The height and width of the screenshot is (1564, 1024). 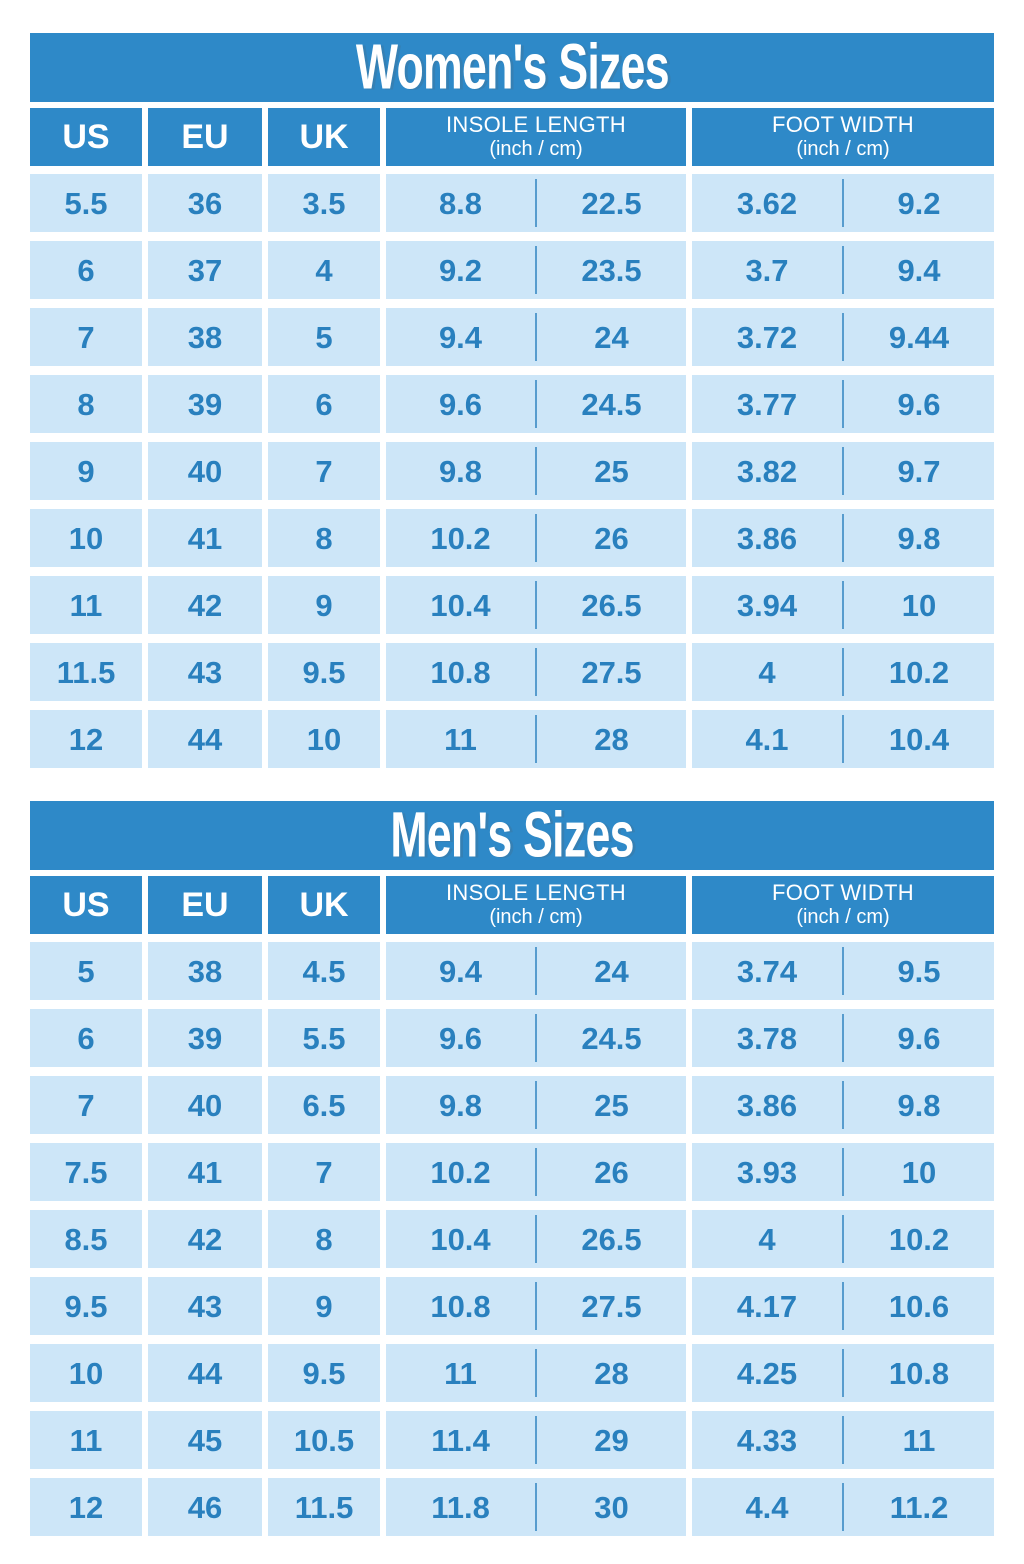 I want to click on us-size-cell: 5, so click(x=86, y=971).